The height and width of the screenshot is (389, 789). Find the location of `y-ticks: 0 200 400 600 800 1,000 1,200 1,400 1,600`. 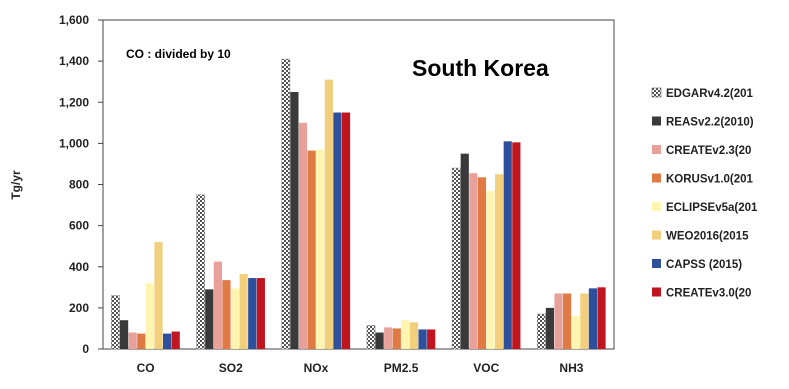

y-ticks: 0 200 400 600 800 1,000 1,200 1,400 1,600 is located at coordinates (81, 184).